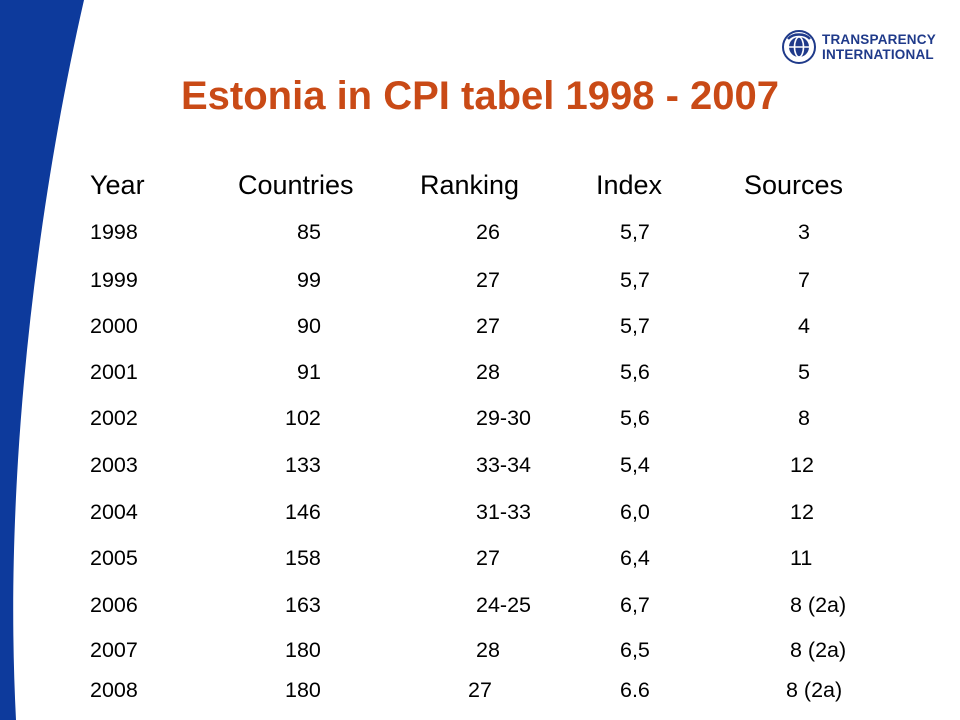 This screenshot has height=720, width=960. Describe the element at coordinates (635, 558) in the screenshot. I see `cell-index: 6,4` at that location.